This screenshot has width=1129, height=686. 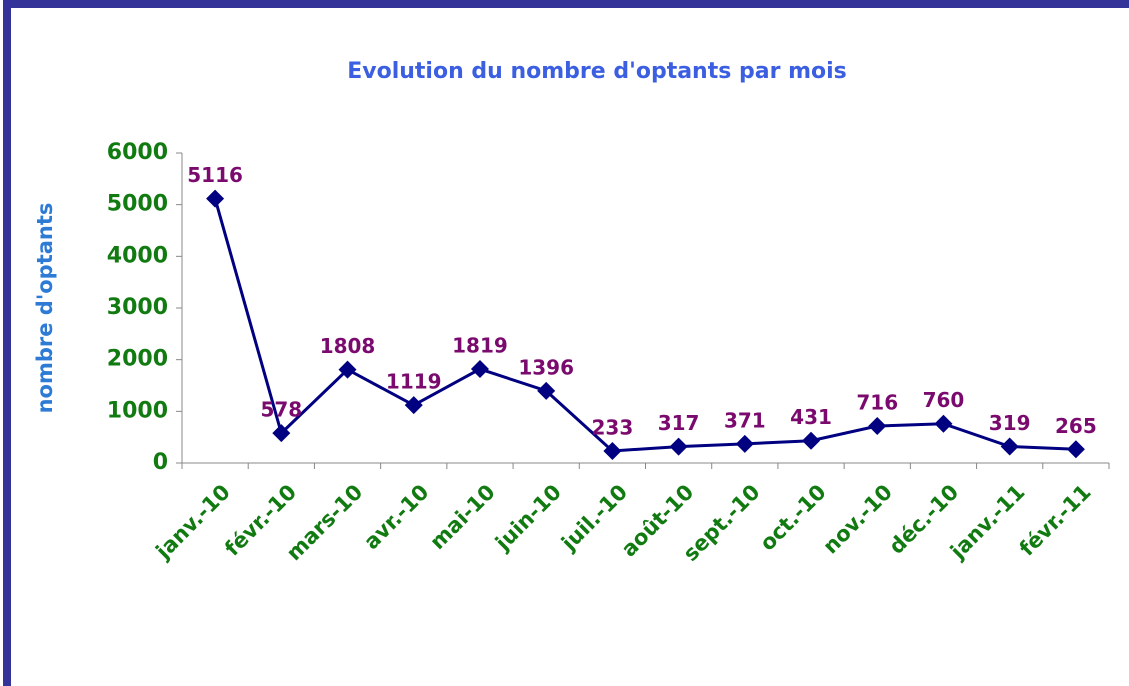 What do you see at coordinates (160, 462) in the screenshot?
I see `y-tick-label: 0` at bounding box center [160, 462].